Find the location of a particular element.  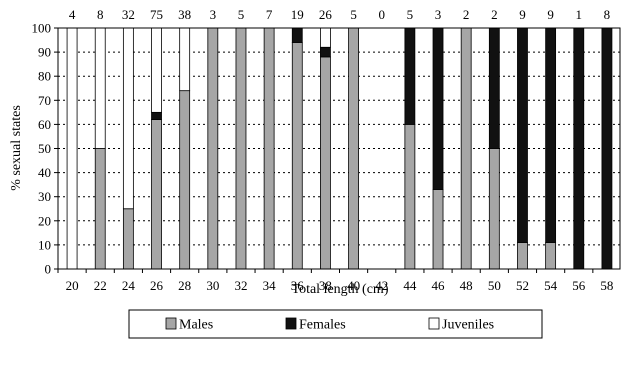

sample-size-label: 0 is located at coordinates (381, 14).